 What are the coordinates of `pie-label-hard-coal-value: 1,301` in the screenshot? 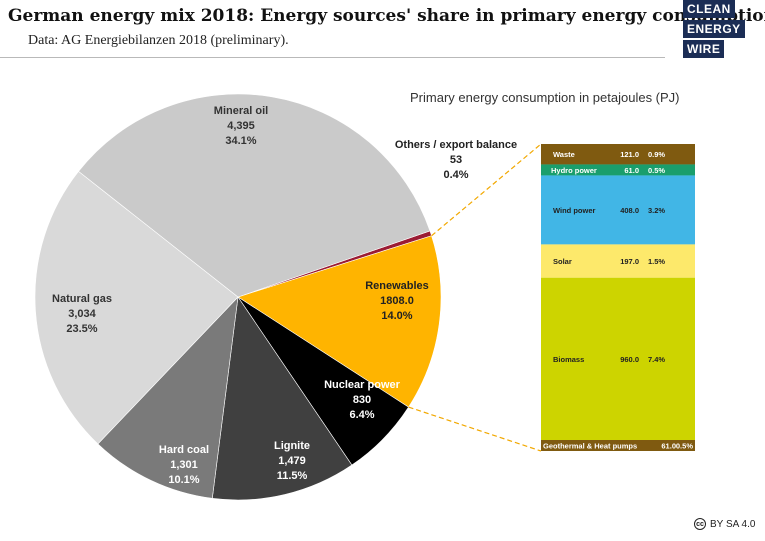 It's located at (184, 465).